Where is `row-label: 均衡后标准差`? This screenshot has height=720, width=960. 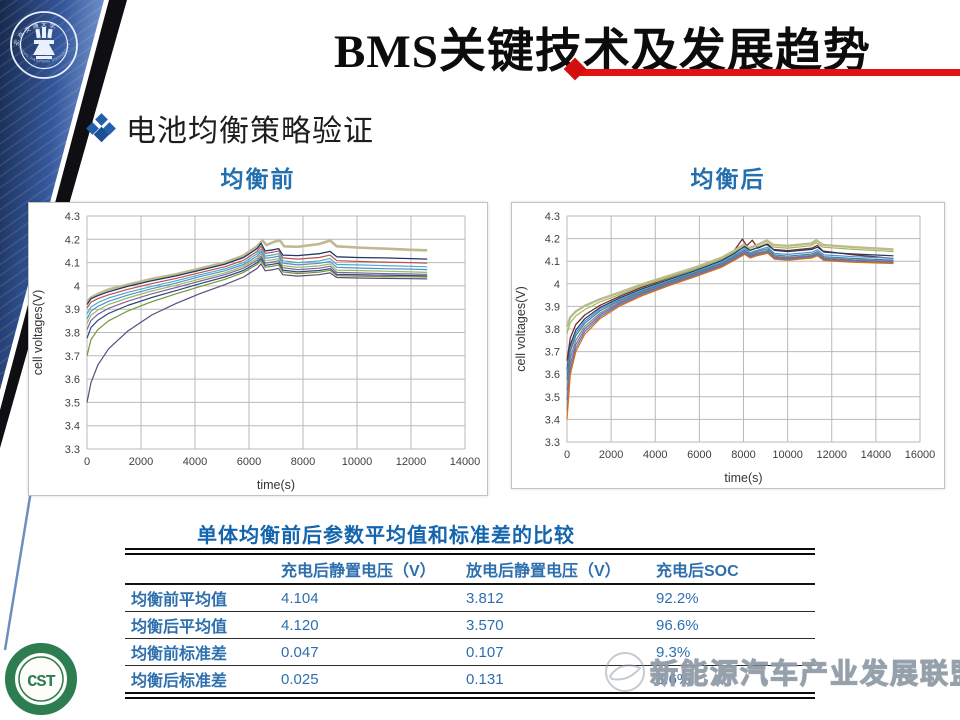 row-label: 均衡后标准差 is located at coordinates (179, 681).